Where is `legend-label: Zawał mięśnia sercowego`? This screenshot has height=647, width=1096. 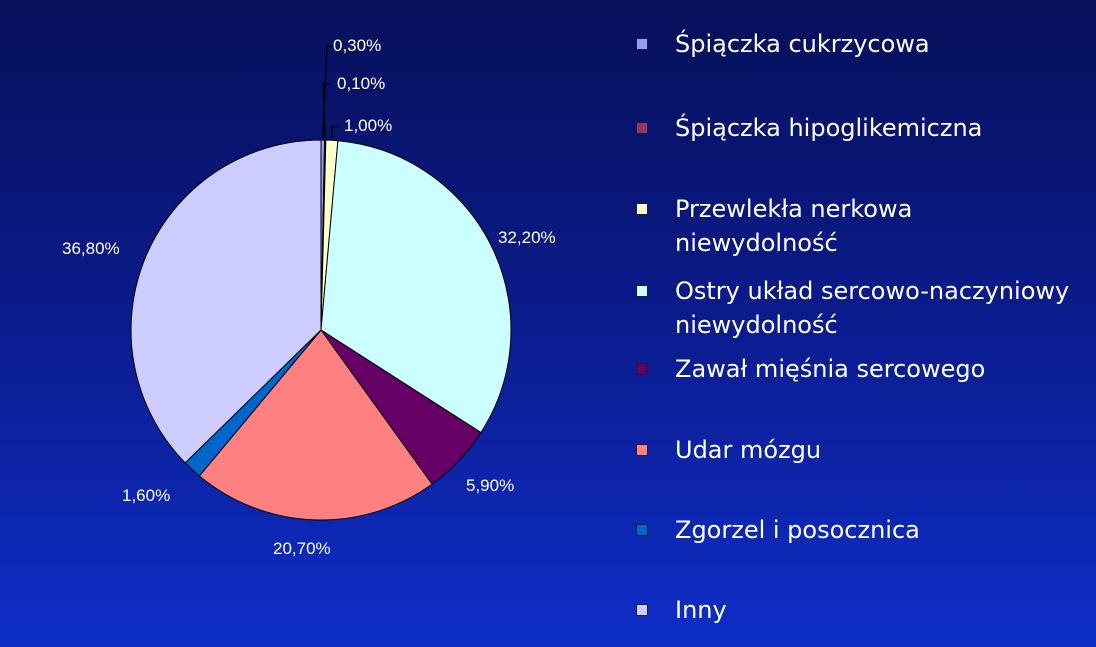 legend-label: Zawał mięśnia sercowego is located at coordinates (830, 369).